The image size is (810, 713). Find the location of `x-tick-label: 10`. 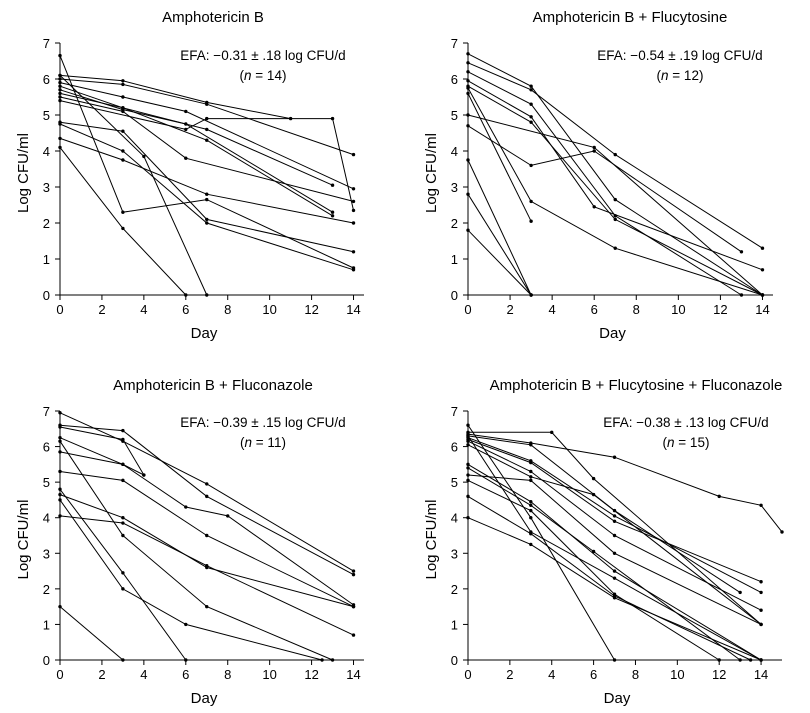

x-tick-label: 10 is located at coordinates (677, 674).